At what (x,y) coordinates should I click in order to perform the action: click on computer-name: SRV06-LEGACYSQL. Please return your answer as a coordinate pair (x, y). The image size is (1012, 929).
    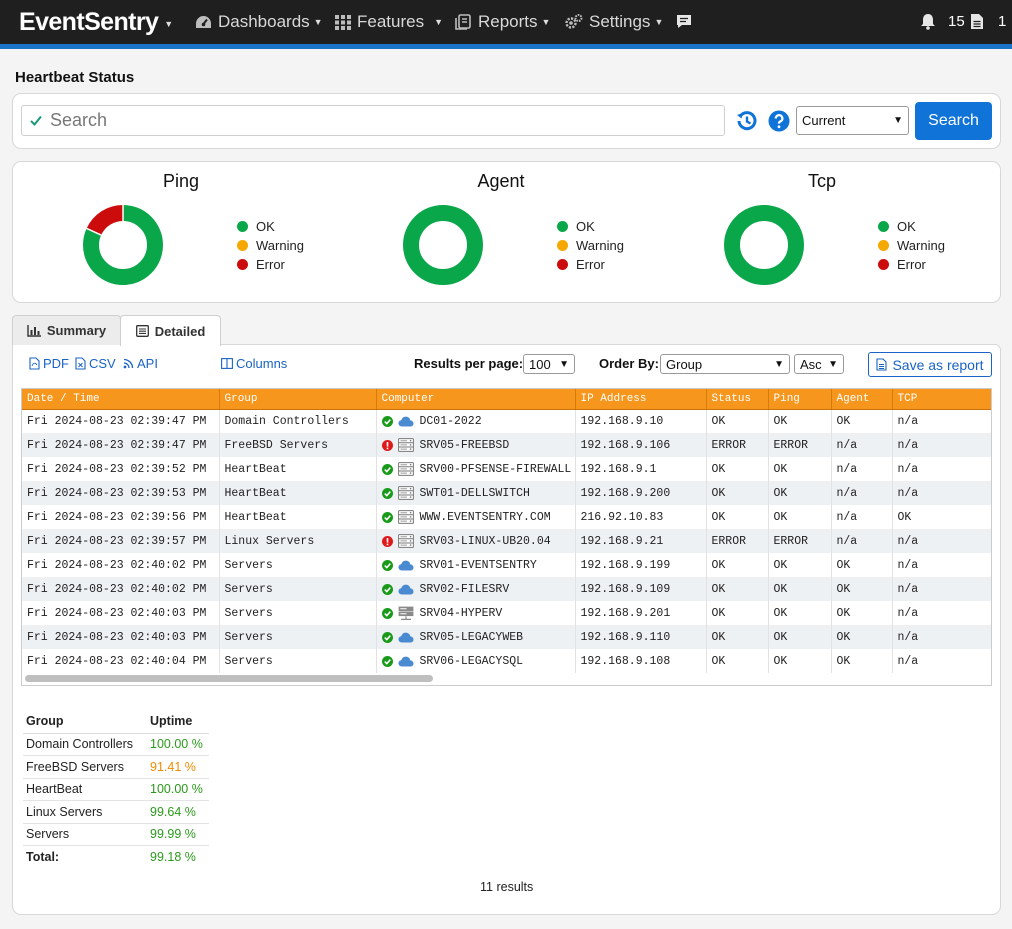
    Looking at the image, I should click on (471, 661).